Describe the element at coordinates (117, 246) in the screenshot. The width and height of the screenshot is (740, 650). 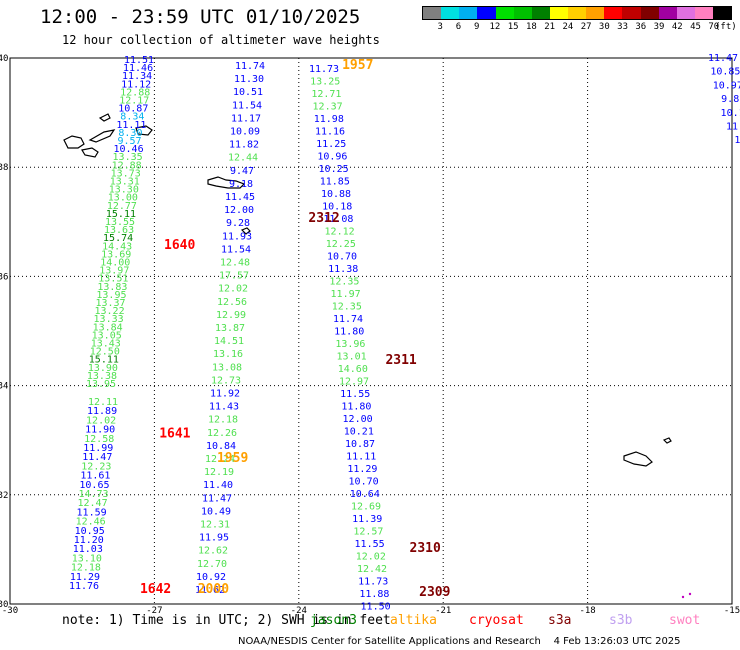
I see `wave-height-value: 14.43` at that location.